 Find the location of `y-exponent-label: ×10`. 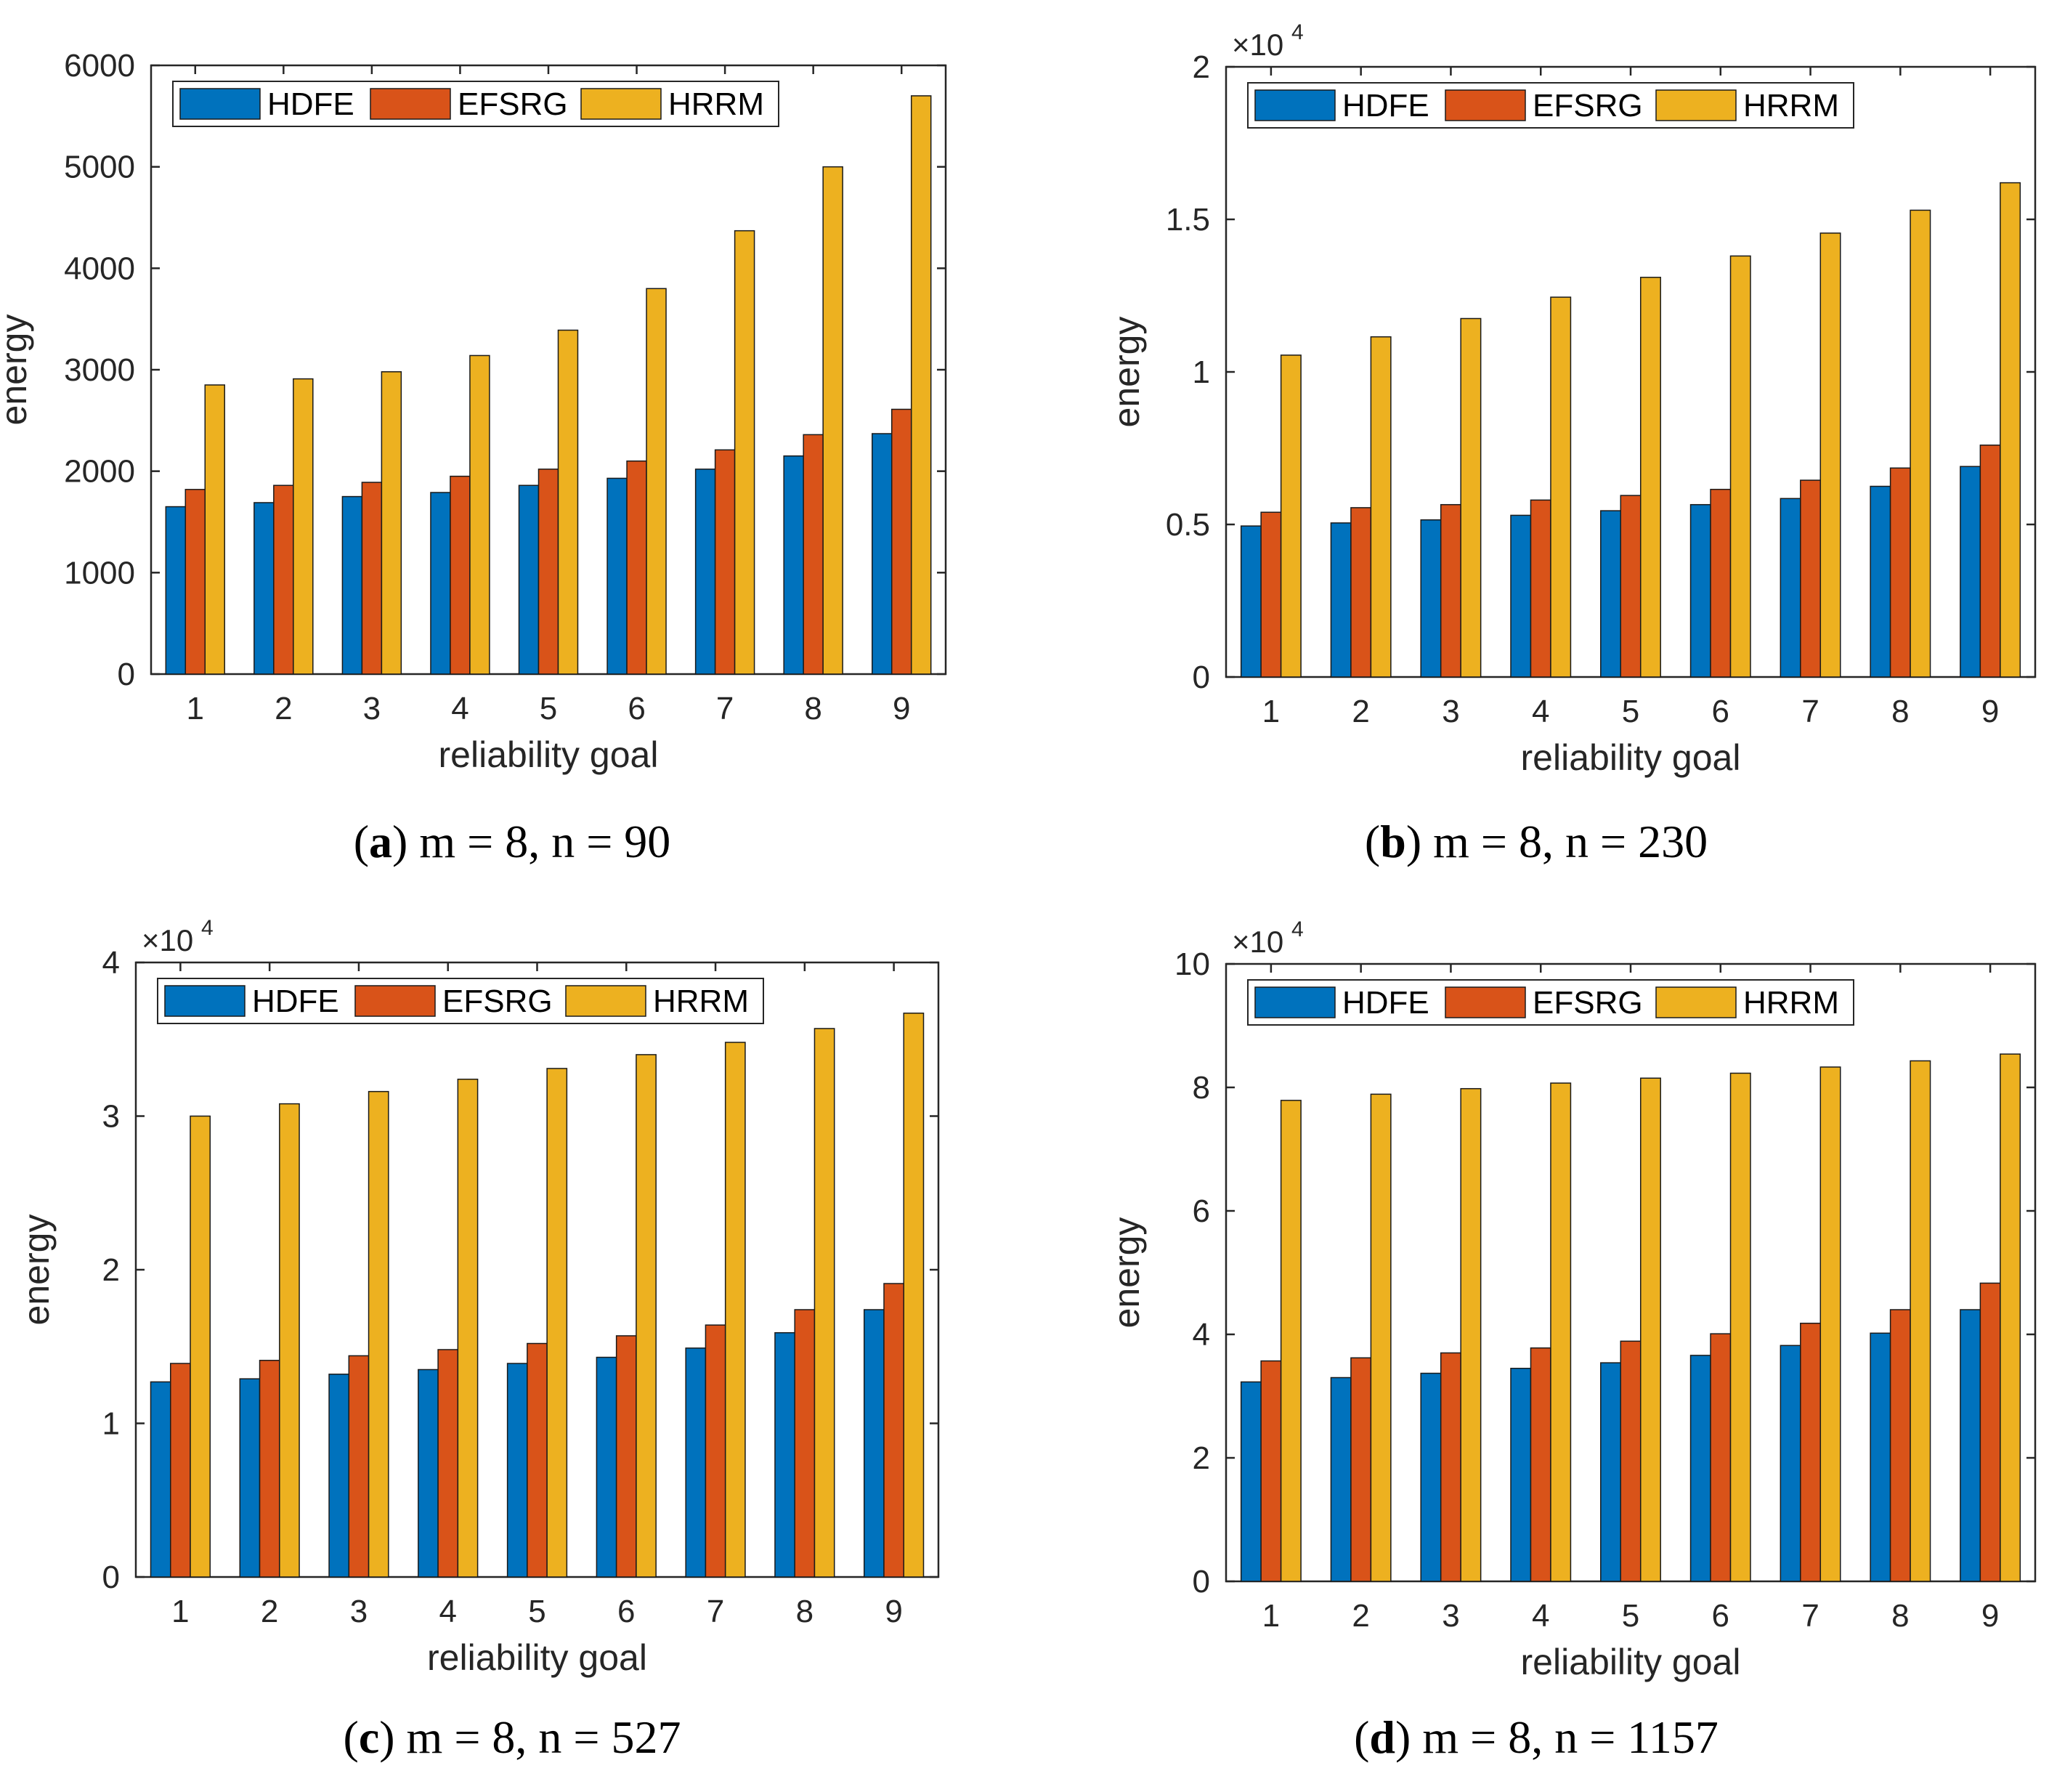

y-exponent-label: ×10 is located at coordinates (167, 940).